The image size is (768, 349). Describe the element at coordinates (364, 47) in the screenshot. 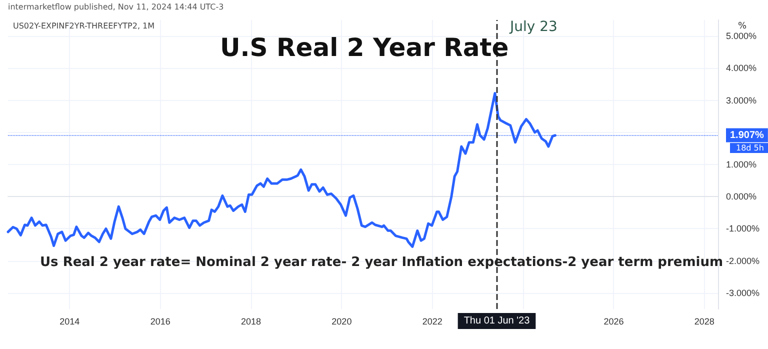

I see `text: U.S Real 2 Year Rate` at that location.